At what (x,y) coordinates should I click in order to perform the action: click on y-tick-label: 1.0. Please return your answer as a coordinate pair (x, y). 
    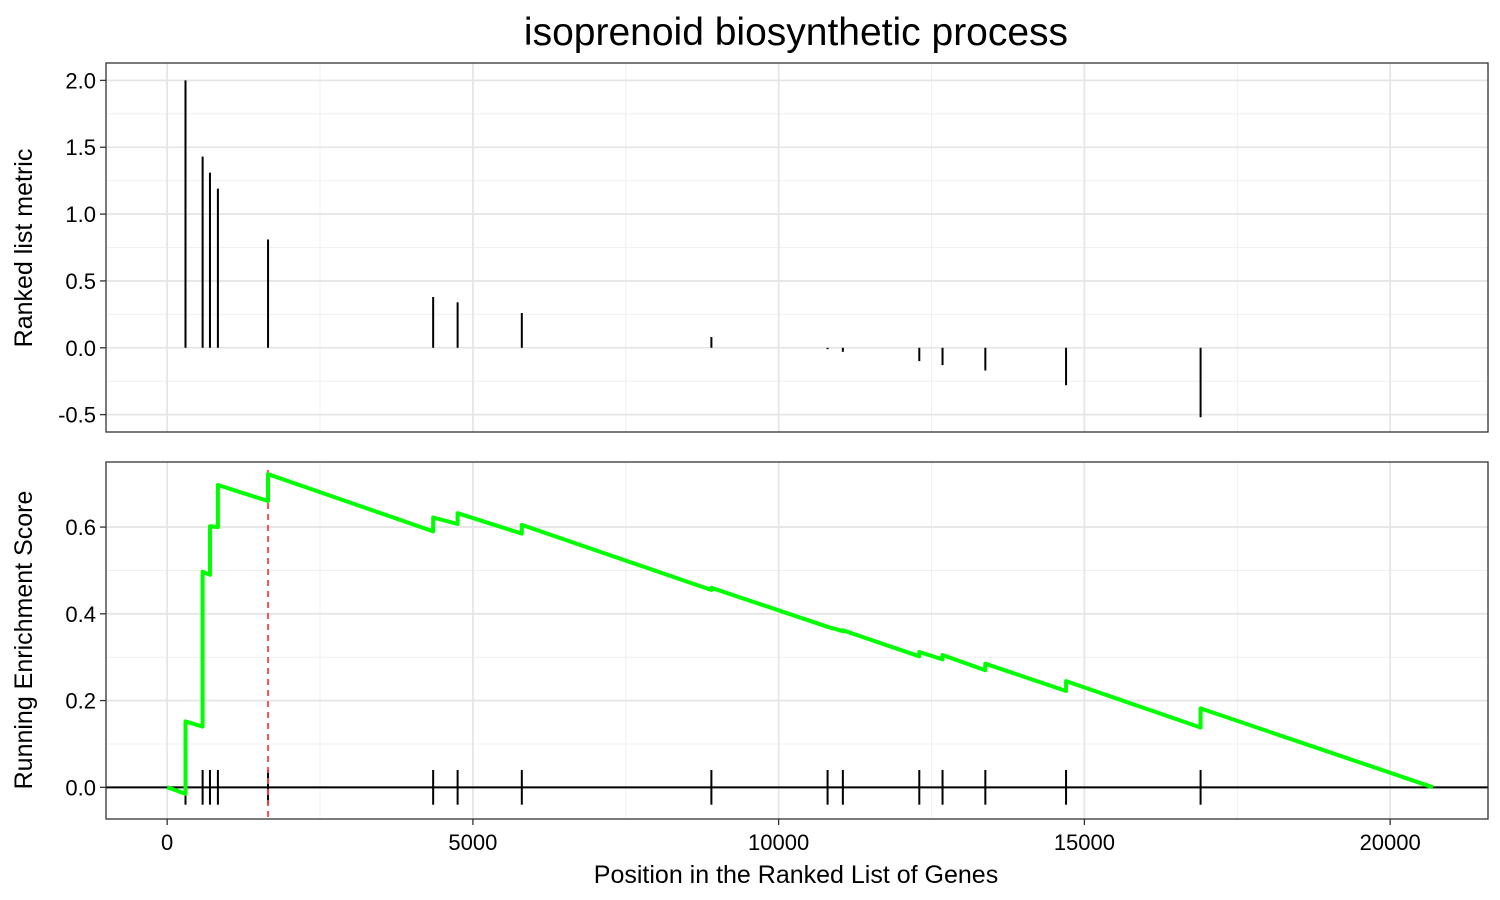
    Looking at the image, I should click on (80, 214).